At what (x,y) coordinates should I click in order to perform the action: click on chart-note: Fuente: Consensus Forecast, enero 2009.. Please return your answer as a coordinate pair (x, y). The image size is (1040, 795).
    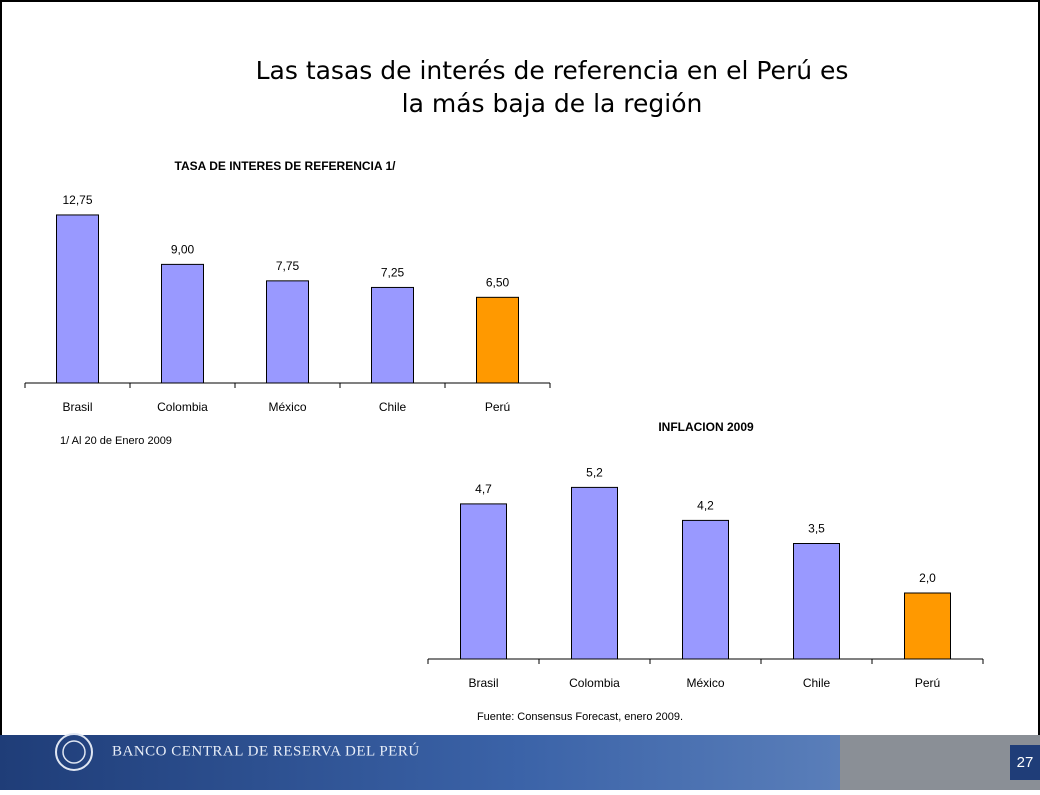
    Looking at the image, I should click on (580, 717).